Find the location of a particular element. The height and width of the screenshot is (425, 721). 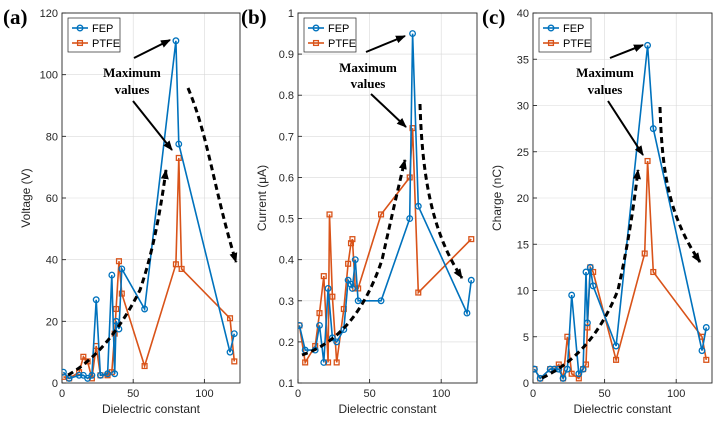

panel-b-ytick-label: 0.4 is located at coordinates (286, 261).